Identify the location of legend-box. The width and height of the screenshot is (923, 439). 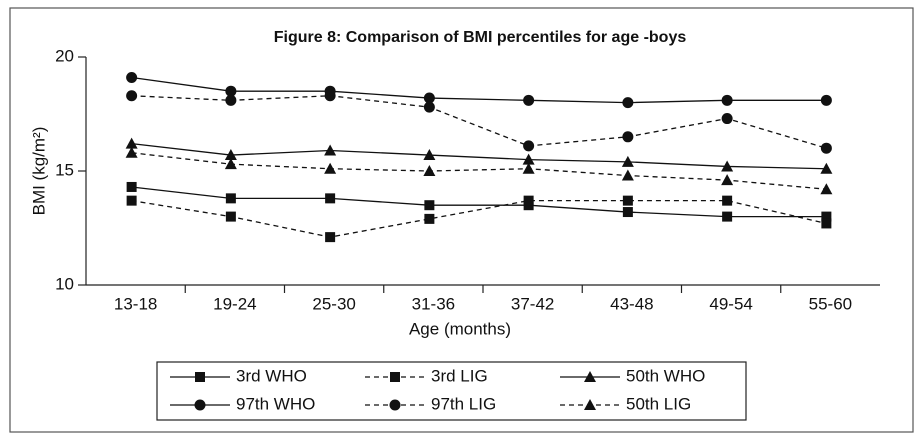
(451, 391).